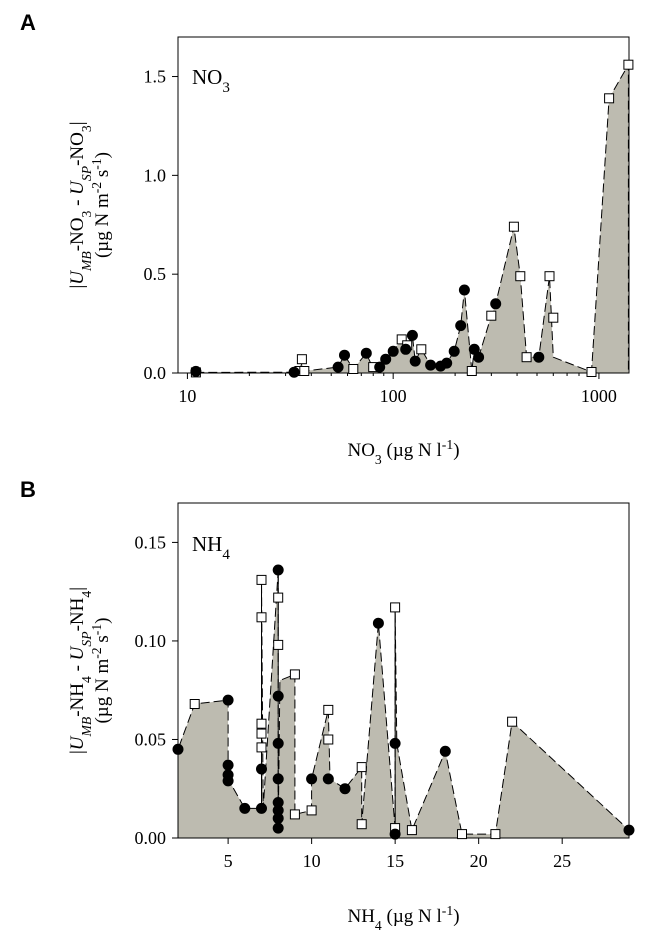 This screenshot has height=935, width=654. What do you see at coordinates (80, 670) in the screenshot?
I see `panel-b-y-axis-title: |UMB-NH4 - USP-NH4|` at bounding box center [80, 670].